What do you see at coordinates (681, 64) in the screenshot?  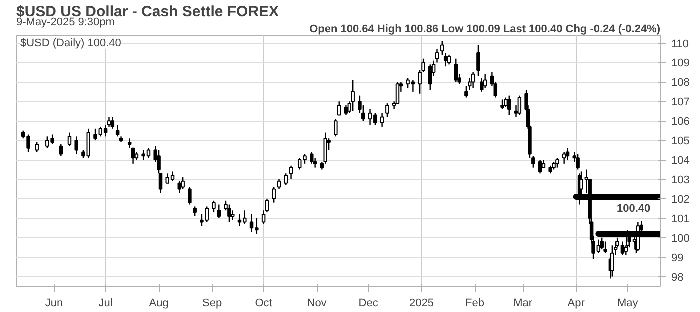 I see `y-tick-label: 109` at bounding box center [681, 64].